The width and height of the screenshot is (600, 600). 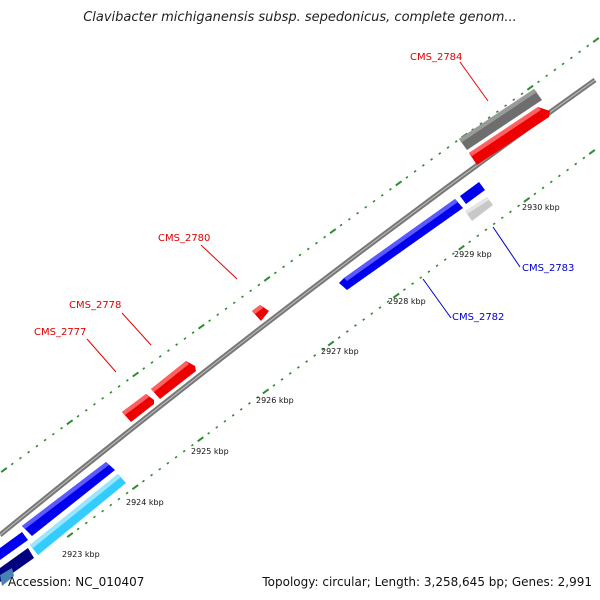 I want to click on gene-label: CMS_2784, so click(x=436, y=57).